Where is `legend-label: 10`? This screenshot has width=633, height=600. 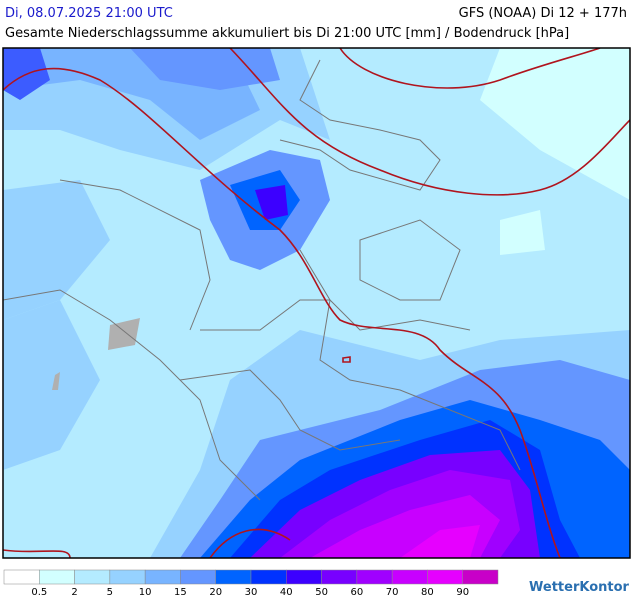 legend-label: 10 is located at coordinates (145, 592).